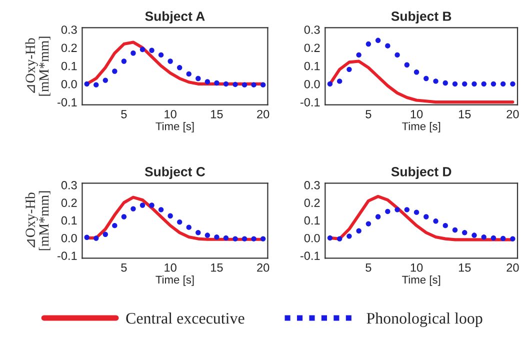 The image size is (527, 338). I want to click on line-series, so click(421, 82).